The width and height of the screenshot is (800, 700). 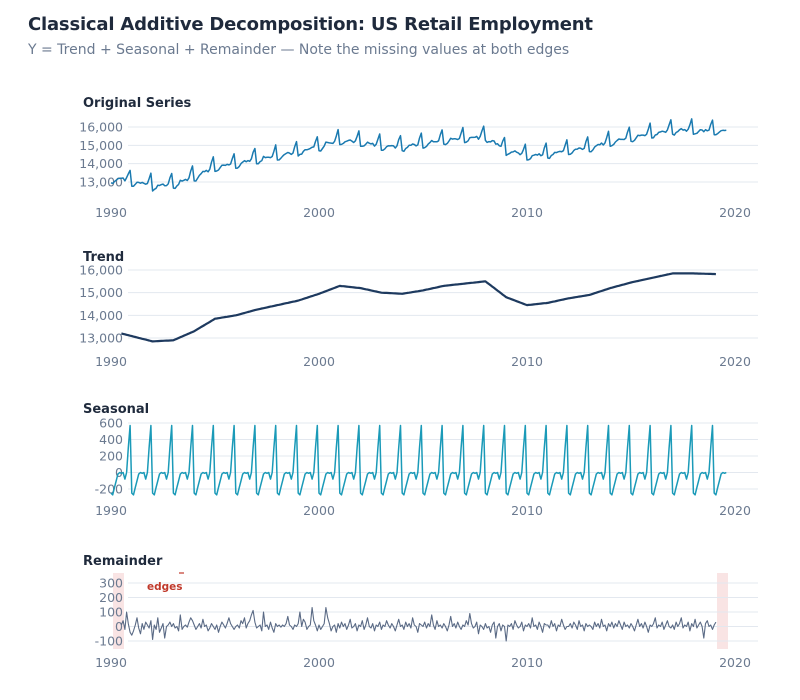 What do you see at coordinates (165, 587) in the screenshot?
I see `edges-annotation: edges` at bounding box center [165, 587].